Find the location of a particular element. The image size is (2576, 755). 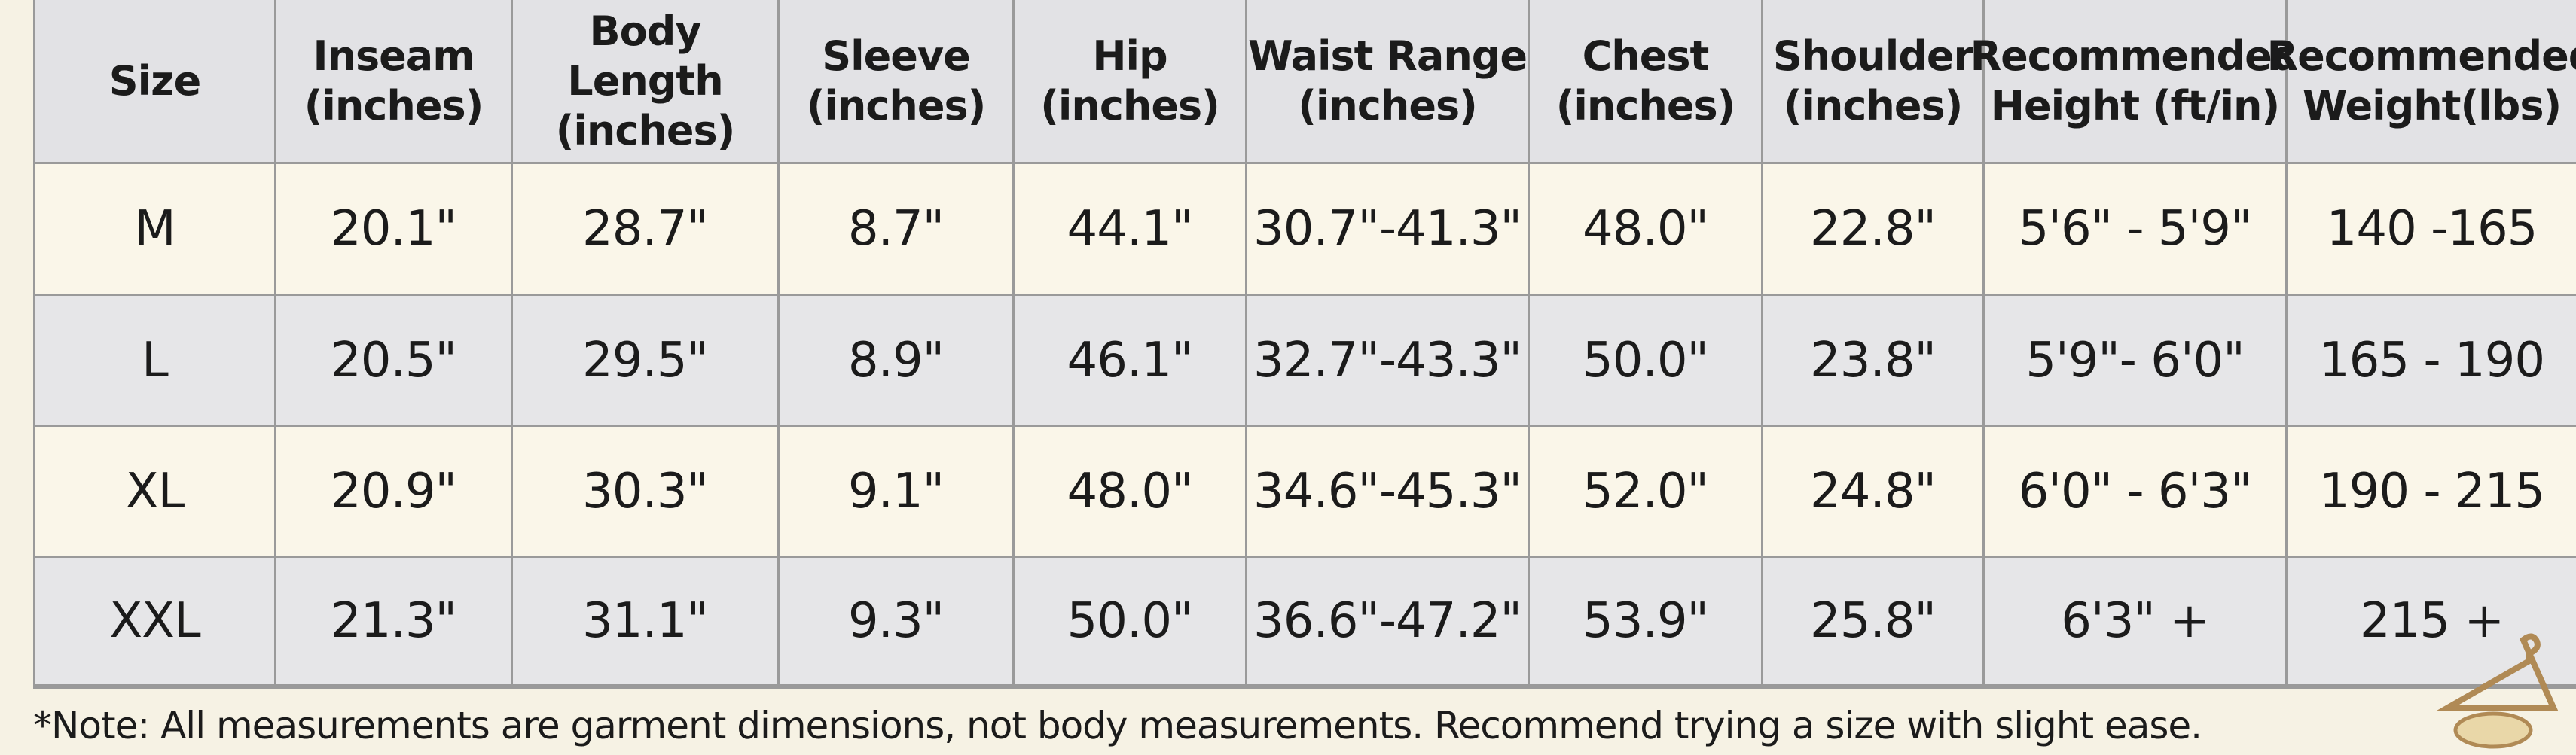

data-cell: 215 + is located at coordinates (2432, 622).